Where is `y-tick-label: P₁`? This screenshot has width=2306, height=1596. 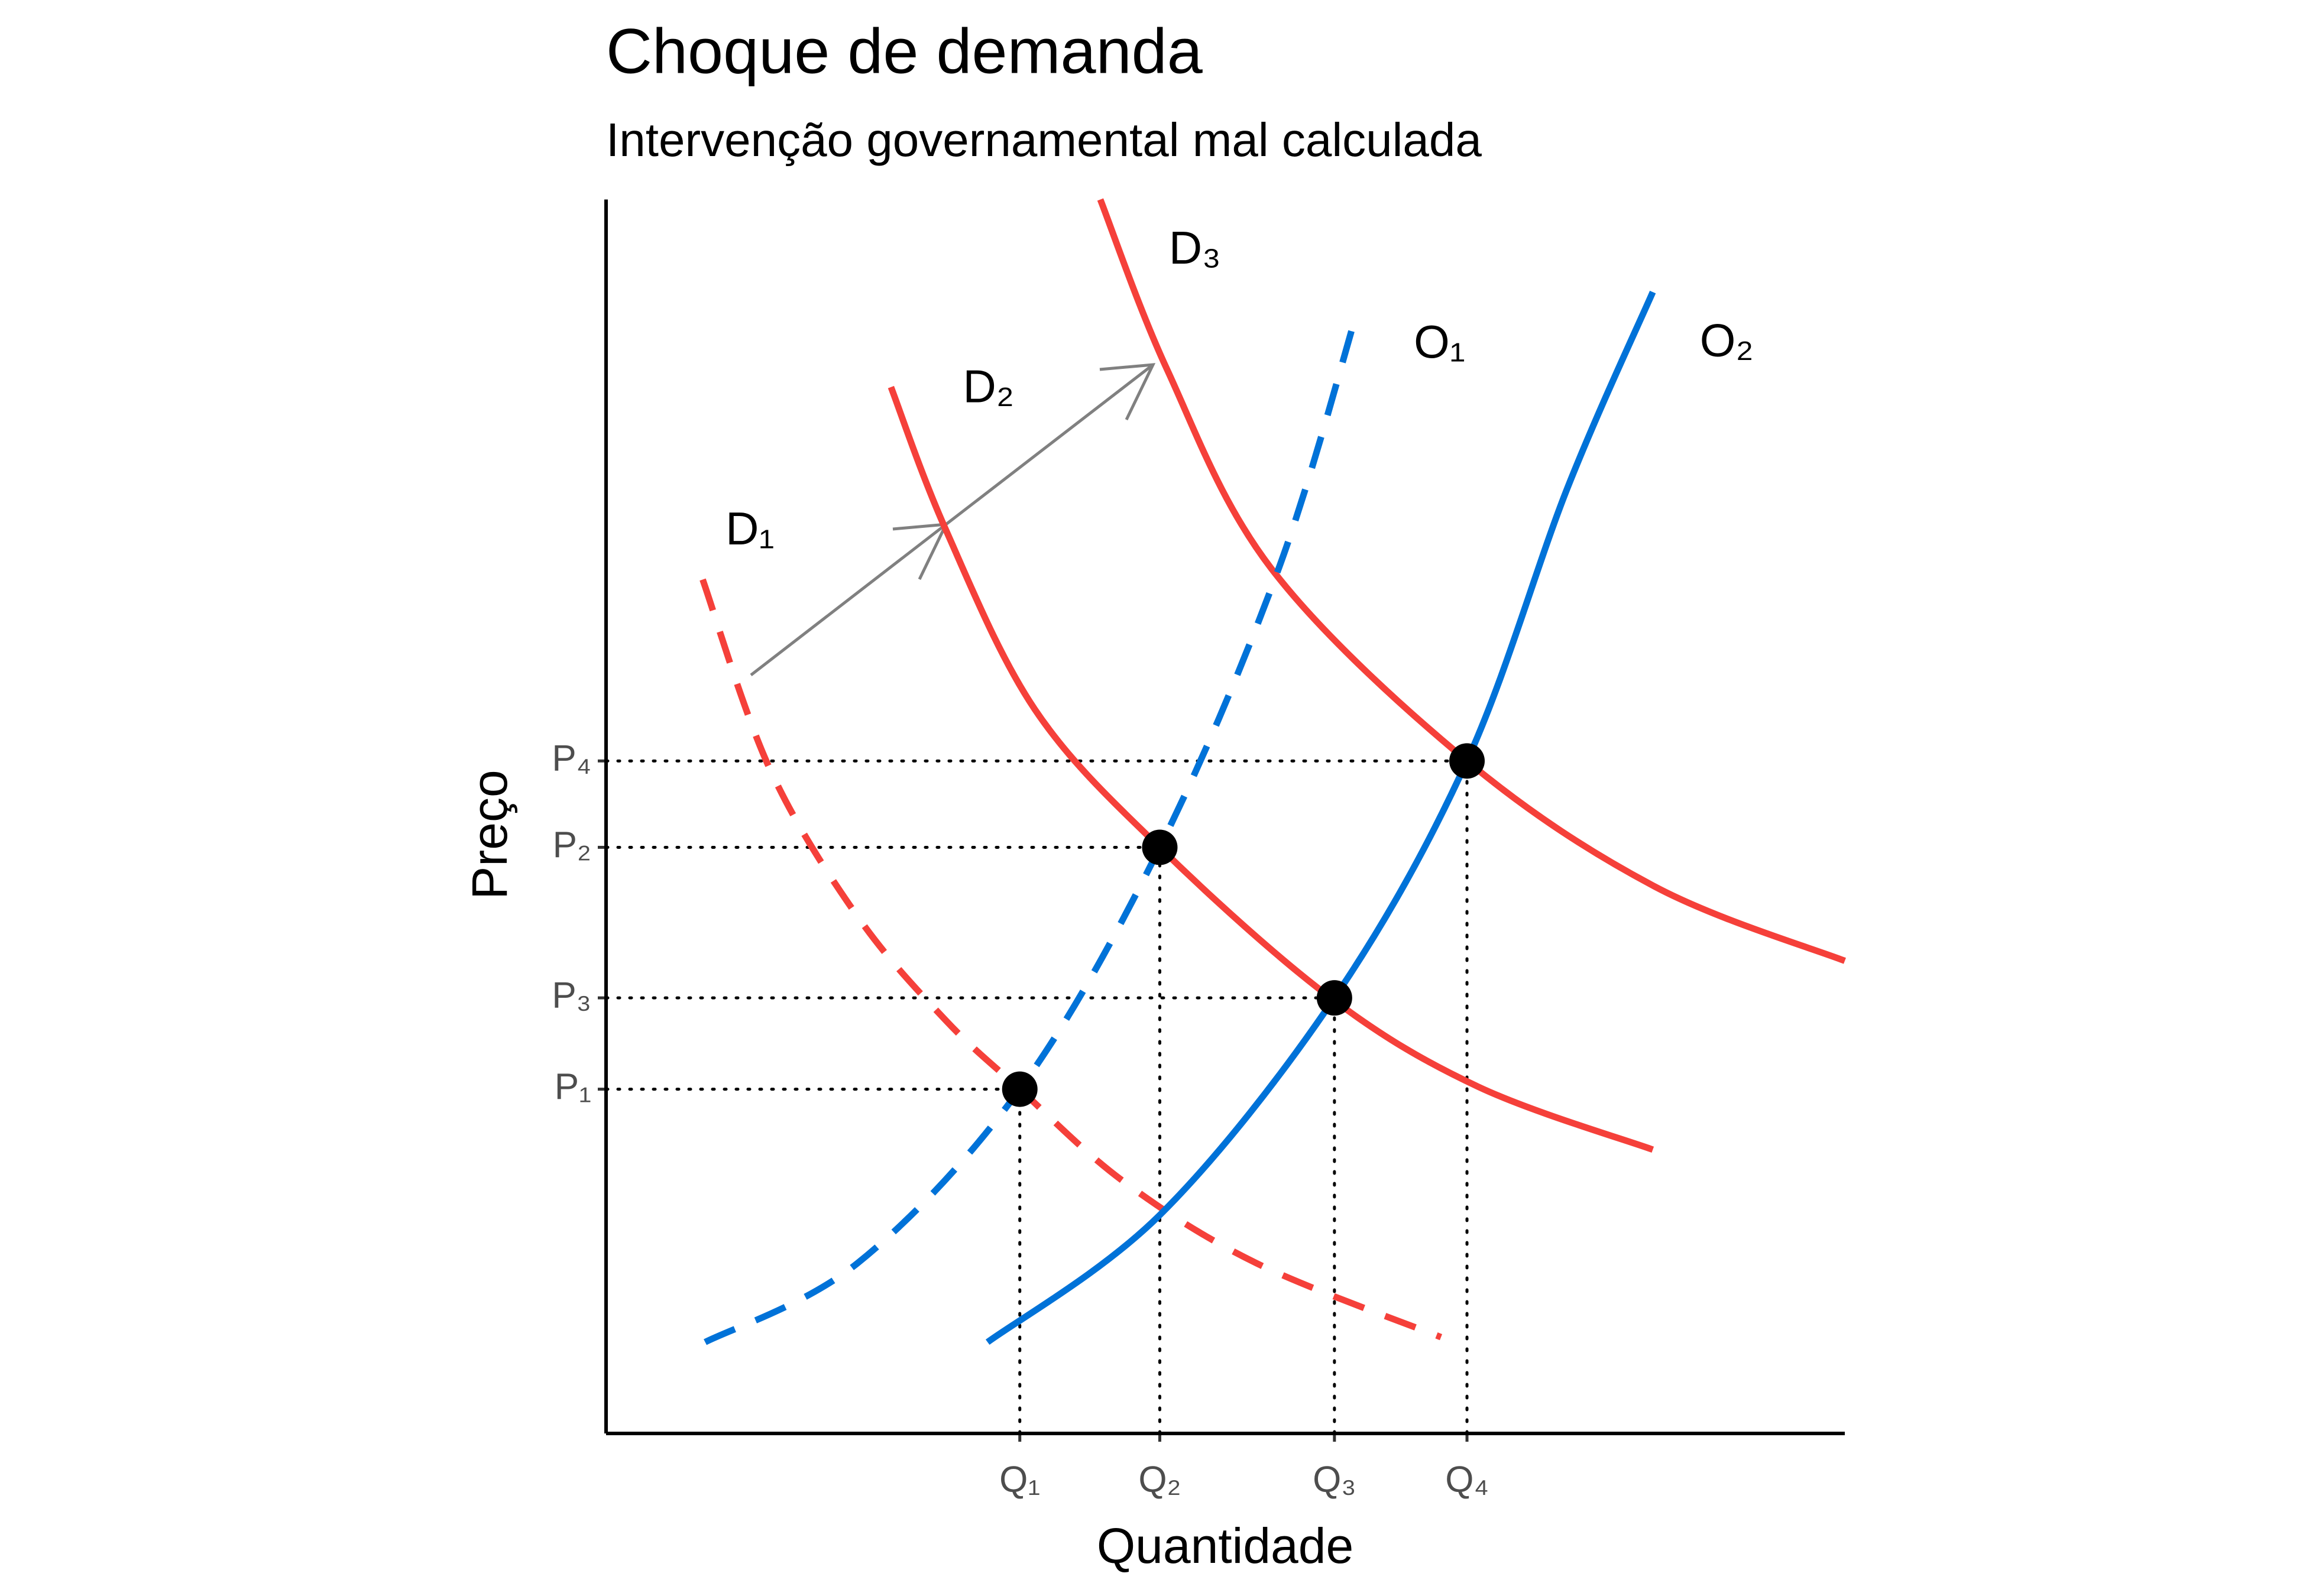
y-tick-label: P₁ is located at coordinates (573, 1086).